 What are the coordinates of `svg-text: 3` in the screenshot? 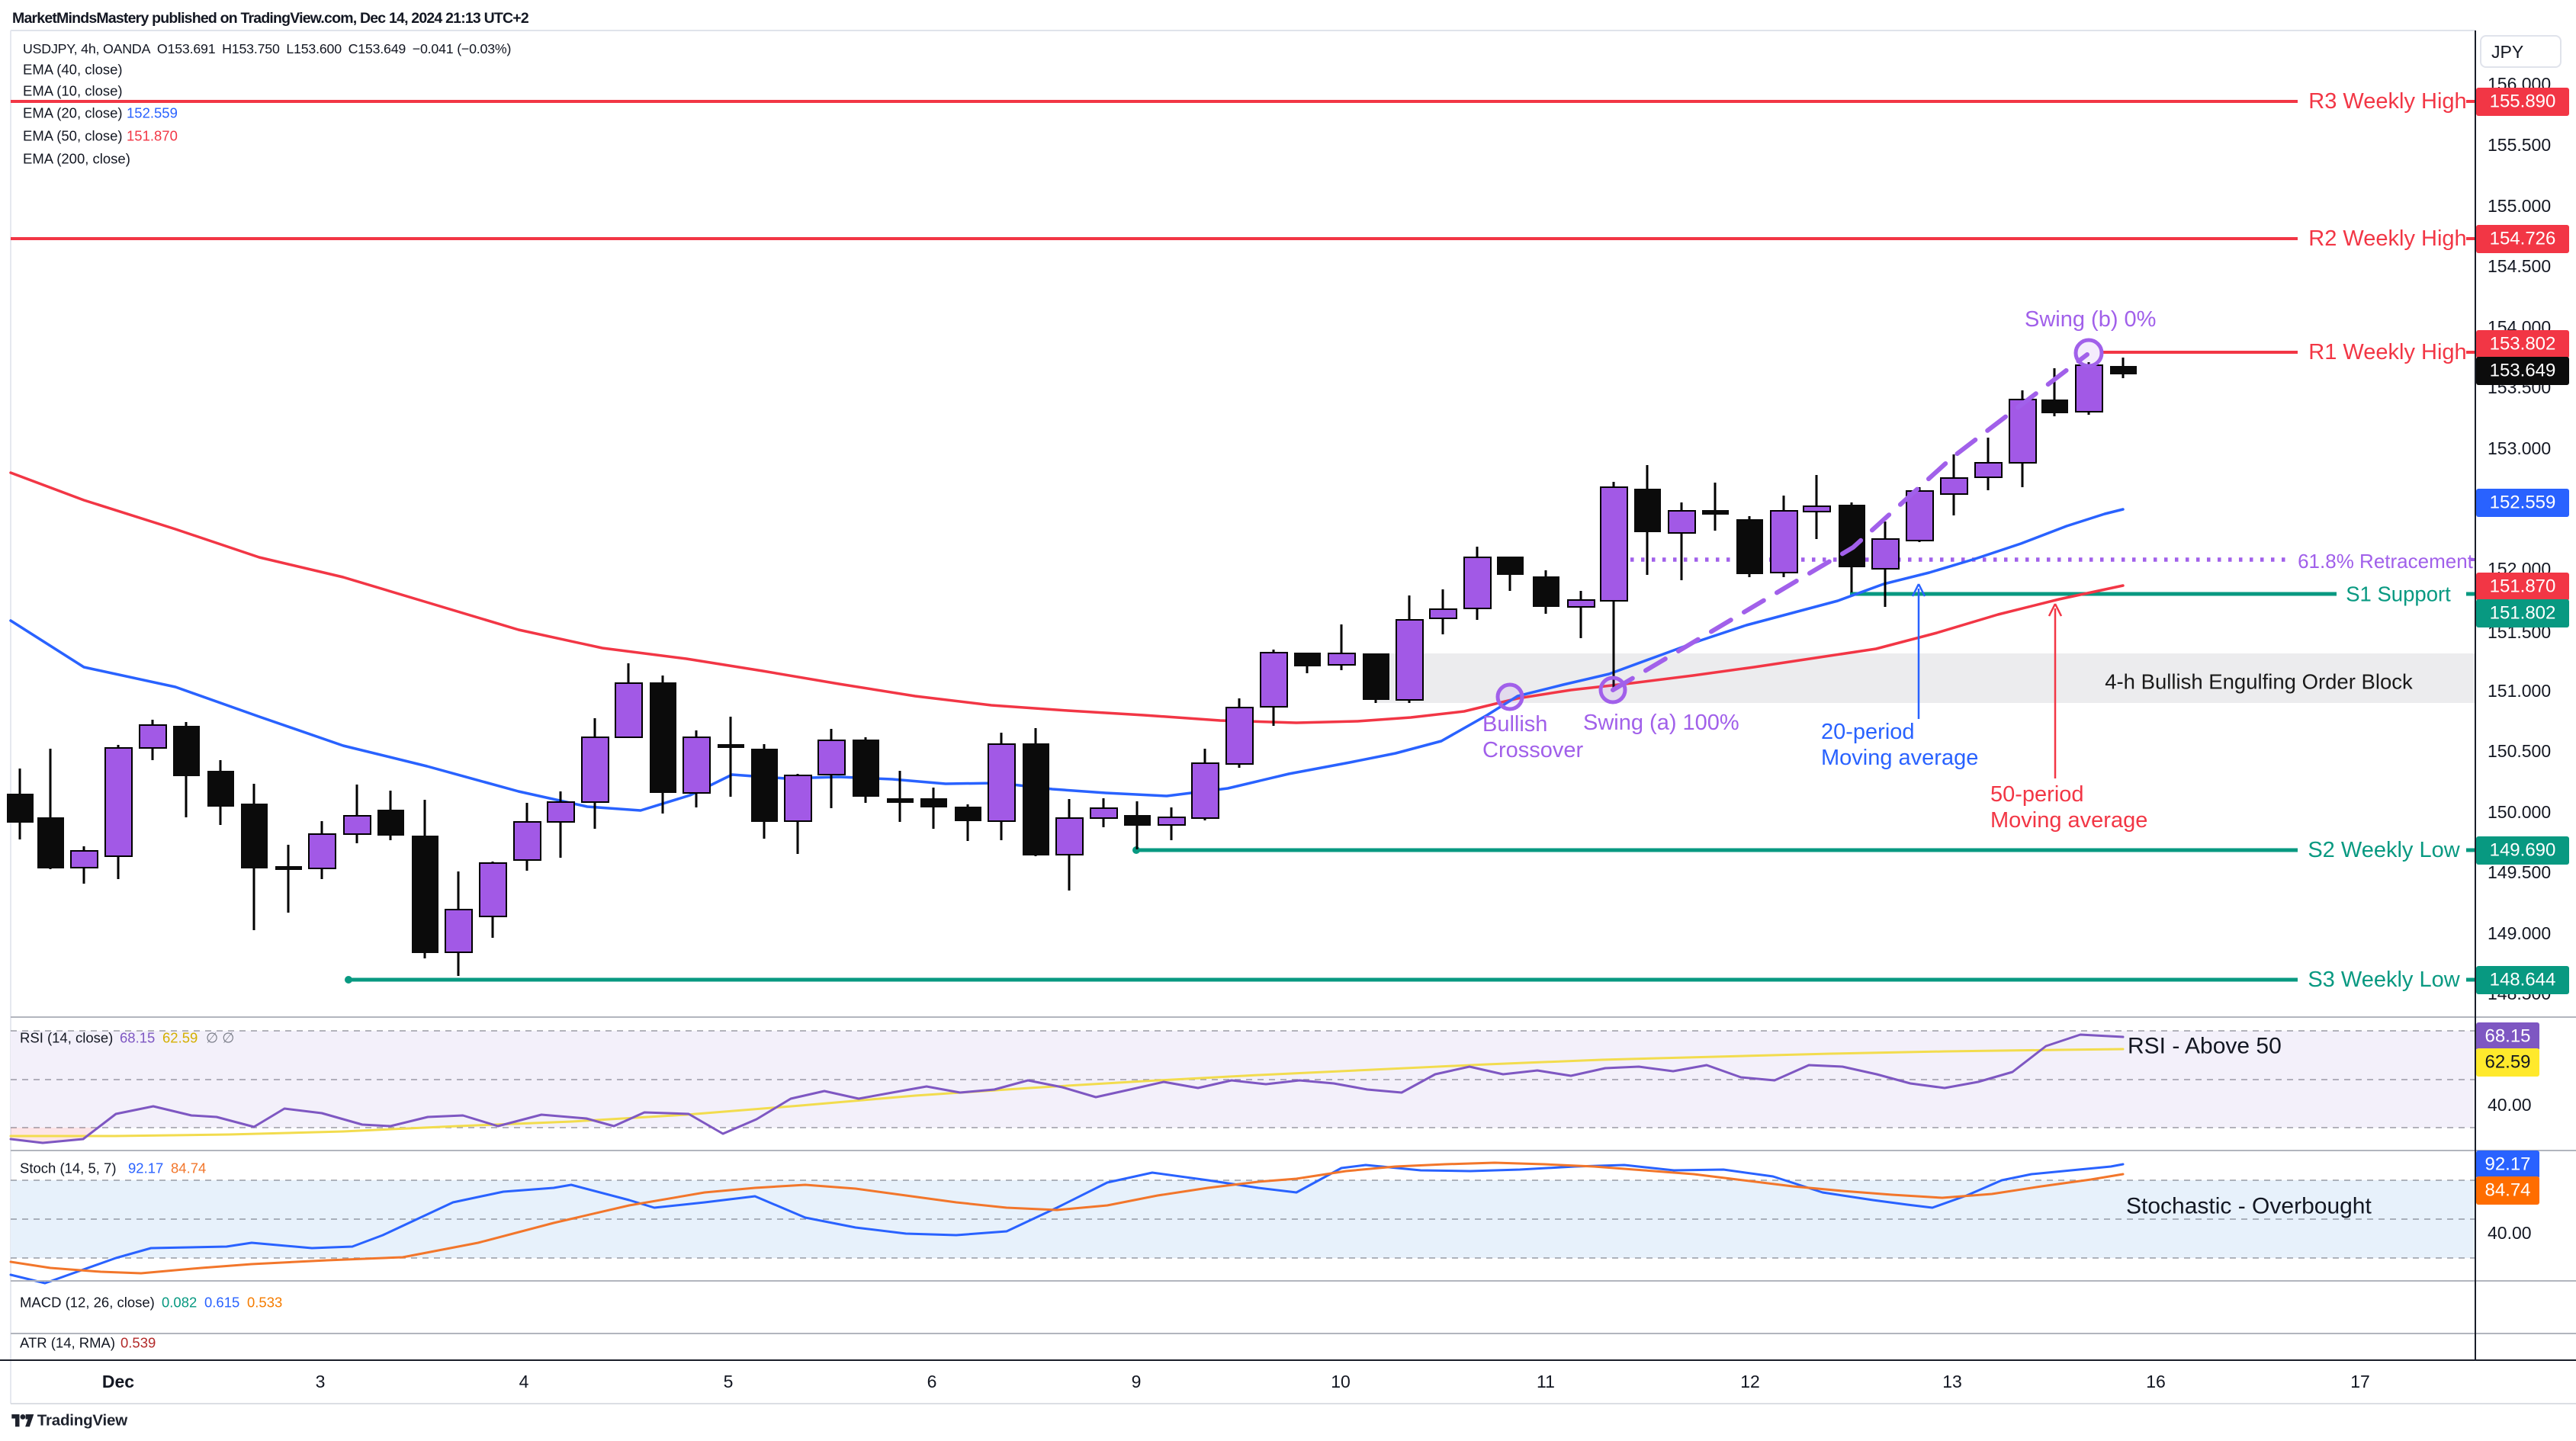 It's located at (321, 1381).